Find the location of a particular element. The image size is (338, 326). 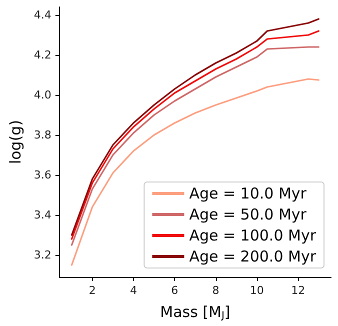

y-tick-label: 4.2 is located at coordinates (43, 55).